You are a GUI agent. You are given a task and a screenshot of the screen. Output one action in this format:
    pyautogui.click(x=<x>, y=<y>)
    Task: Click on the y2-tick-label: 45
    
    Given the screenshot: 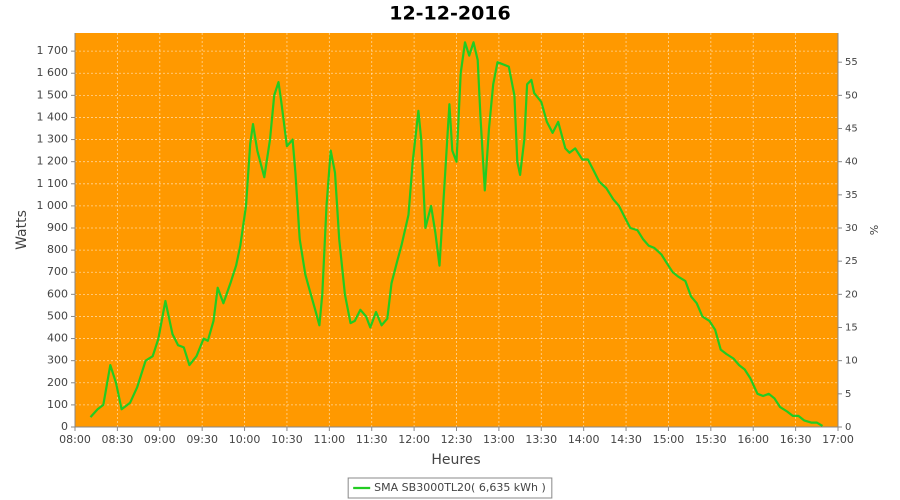 What is the action you would take?
    pyautogui.click(x=851, y=129)
    